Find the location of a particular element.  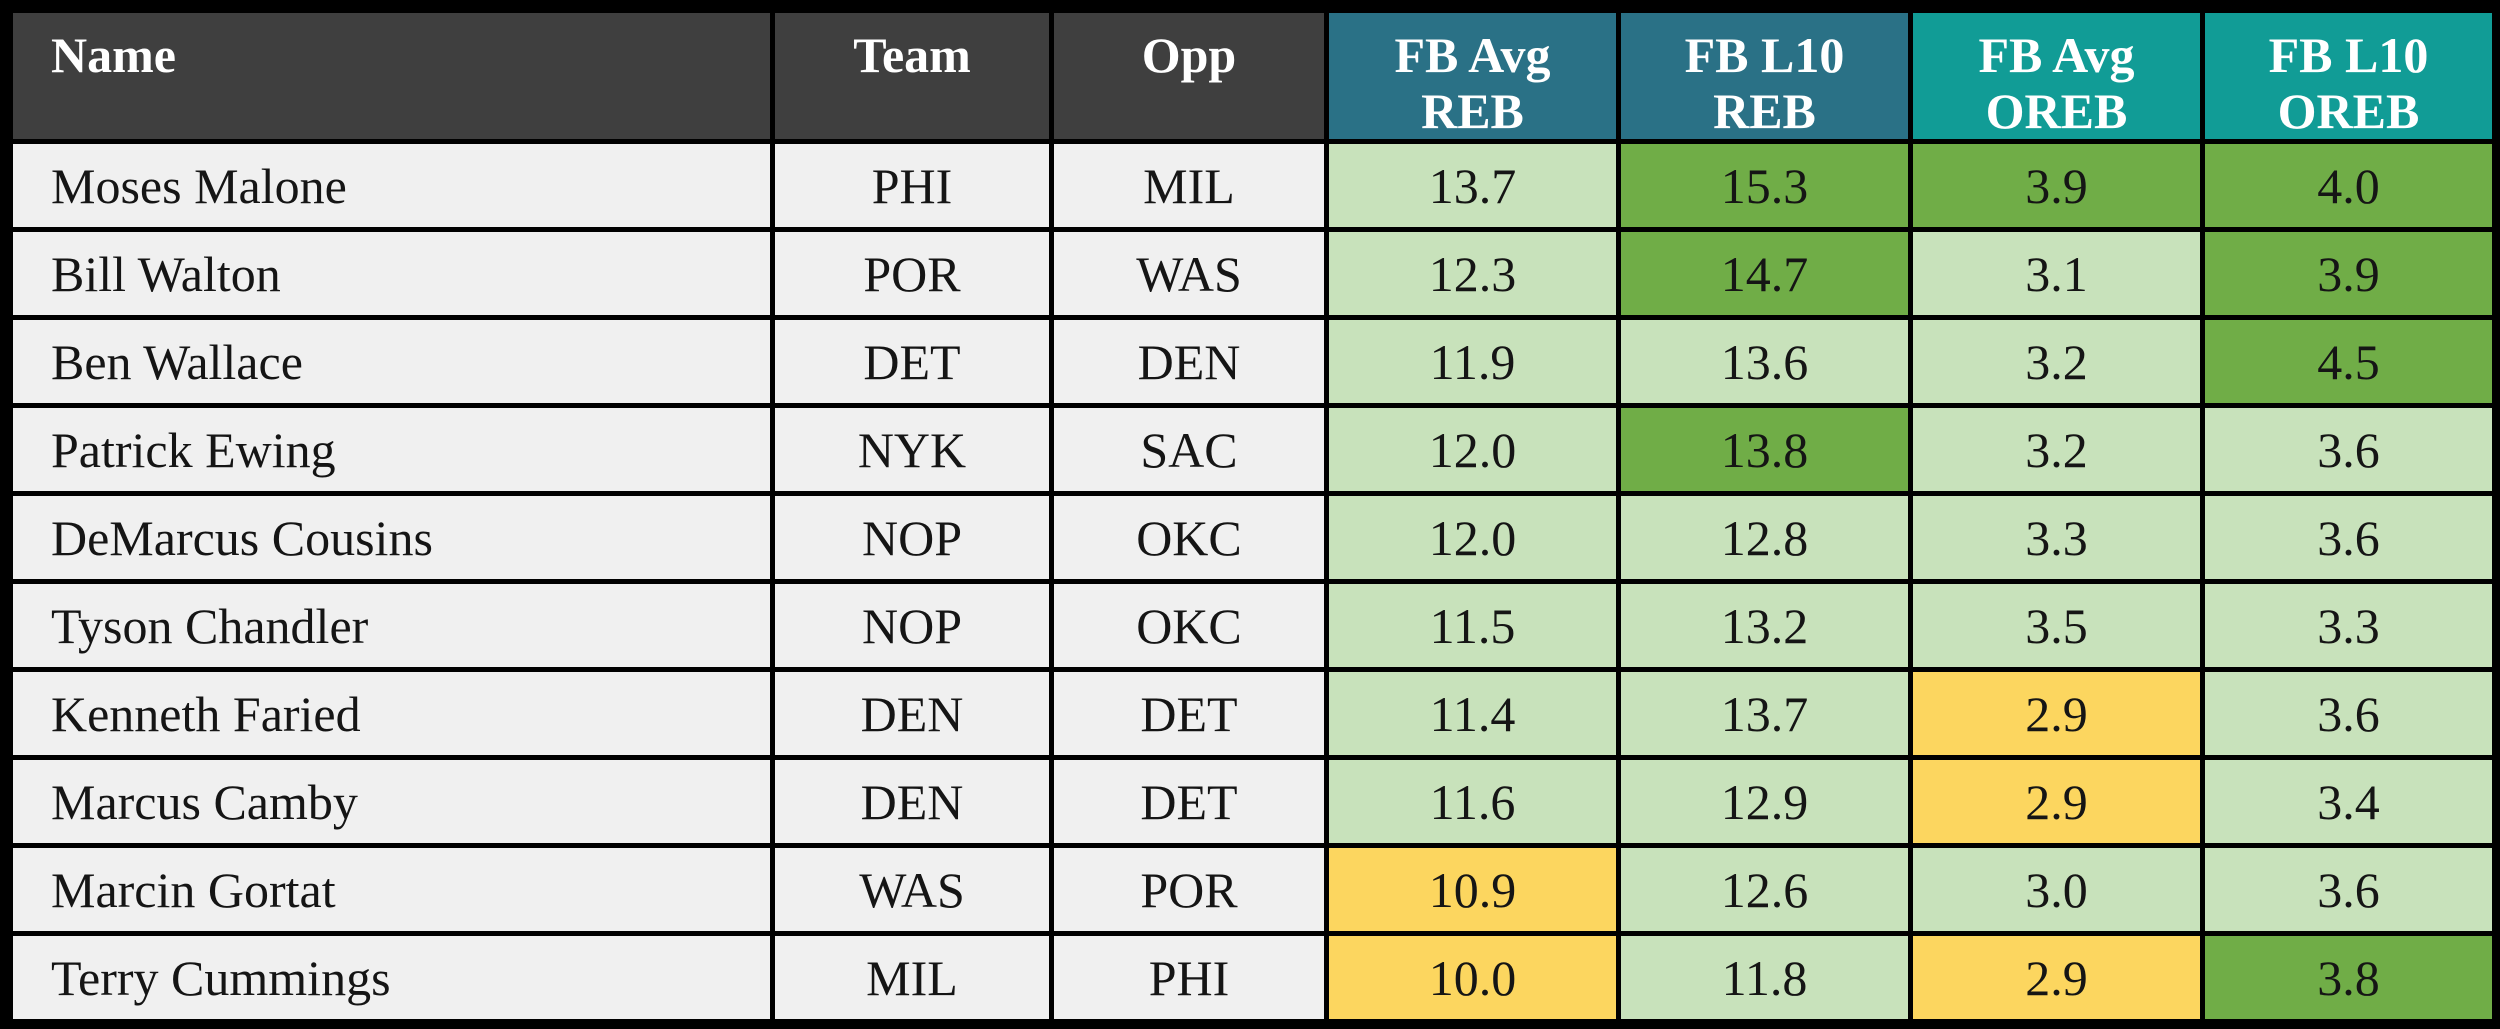

opp-cell: DEN is located at coordinates (1189, 361).